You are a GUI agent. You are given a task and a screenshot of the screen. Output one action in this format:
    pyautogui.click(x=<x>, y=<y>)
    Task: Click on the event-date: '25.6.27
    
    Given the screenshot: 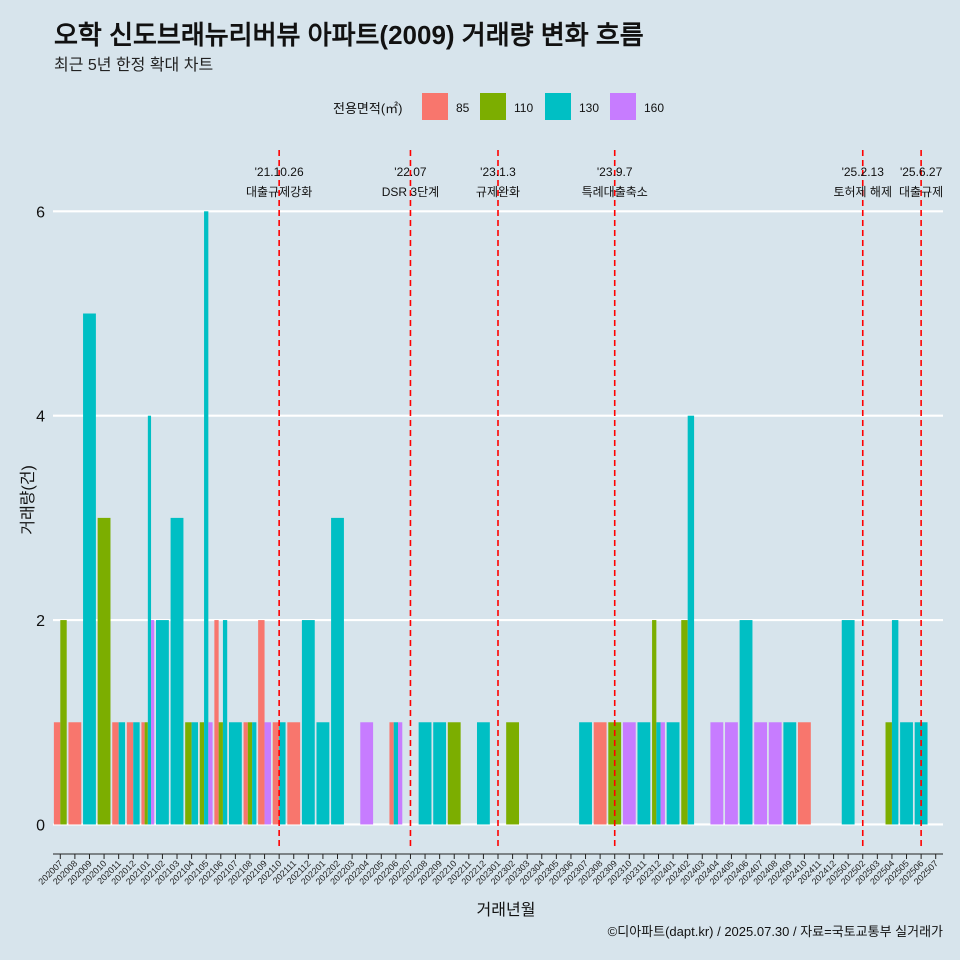 What is the action you would take?
    pyautogui.click(x=921, y=172)
    